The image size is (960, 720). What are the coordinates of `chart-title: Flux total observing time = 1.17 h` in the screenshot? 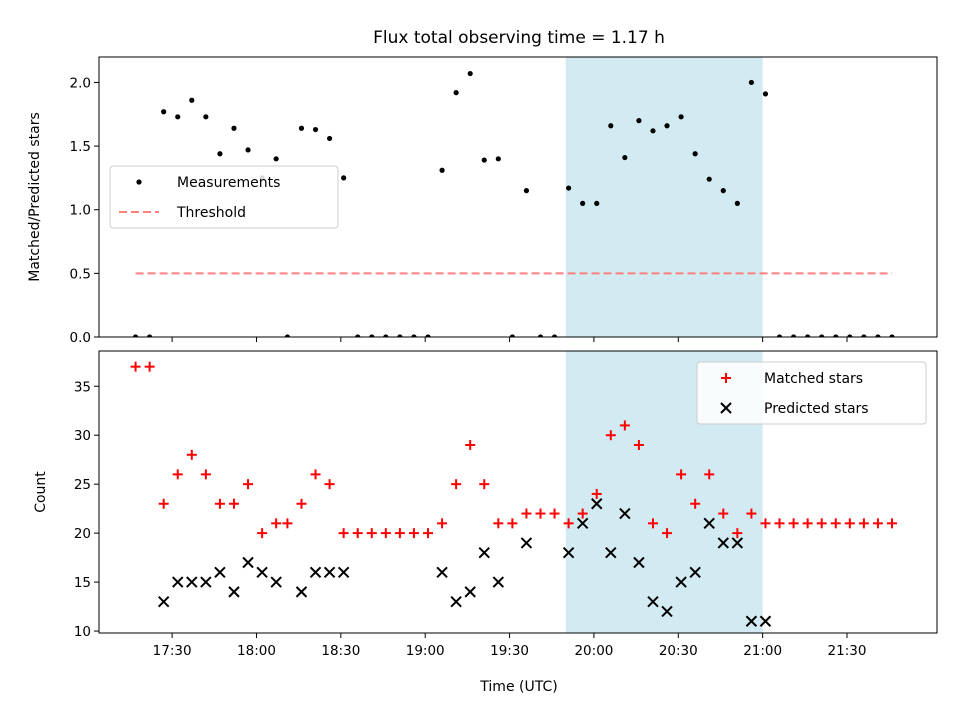 It's located at (519, 38).